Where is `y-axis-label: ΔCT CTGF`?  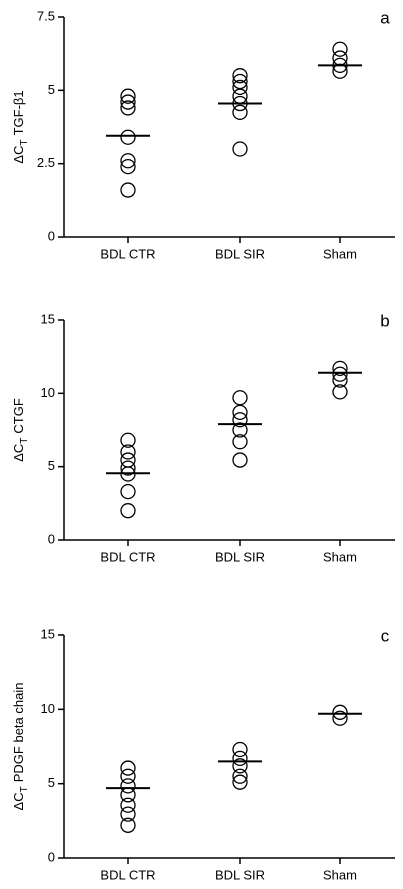
y-axis-label: ΔCT CTGF is located at coordinates (20, 430).